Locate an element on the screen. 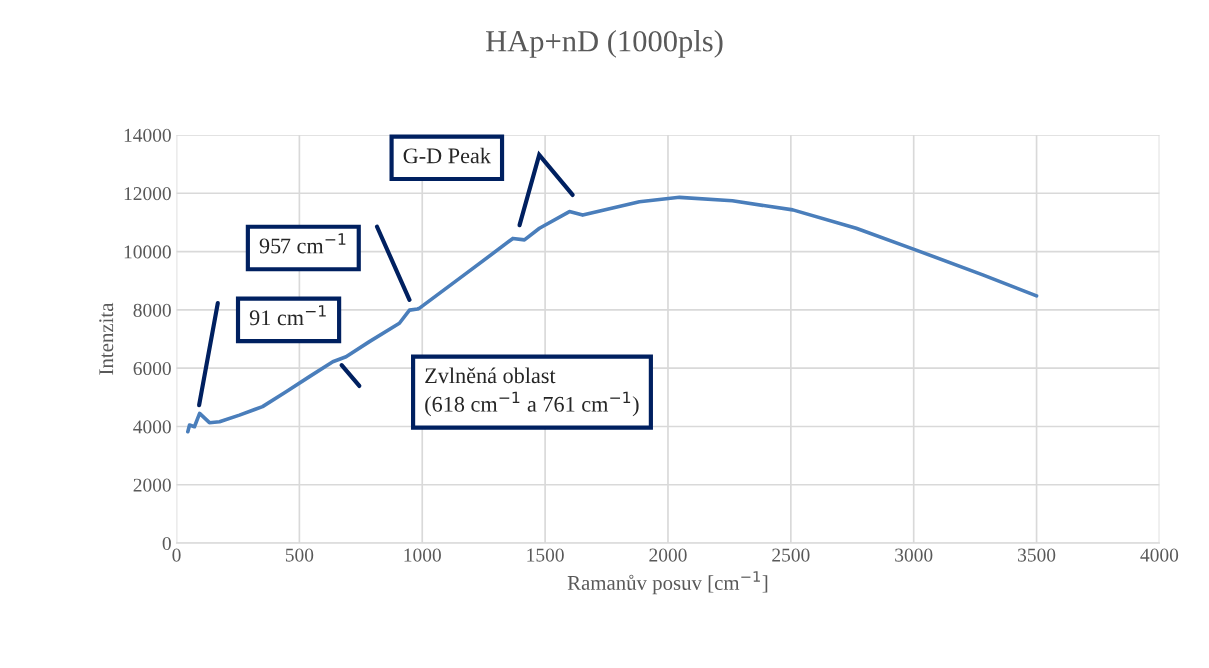  y-tick-label: 4000 is located at coordinates (152, 427).